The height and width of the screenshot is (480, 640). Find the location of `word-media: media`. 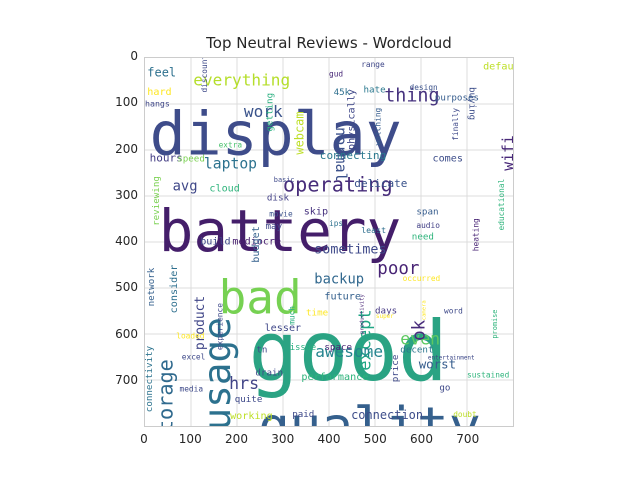

word-media: media is located at coordinates (192, 389).